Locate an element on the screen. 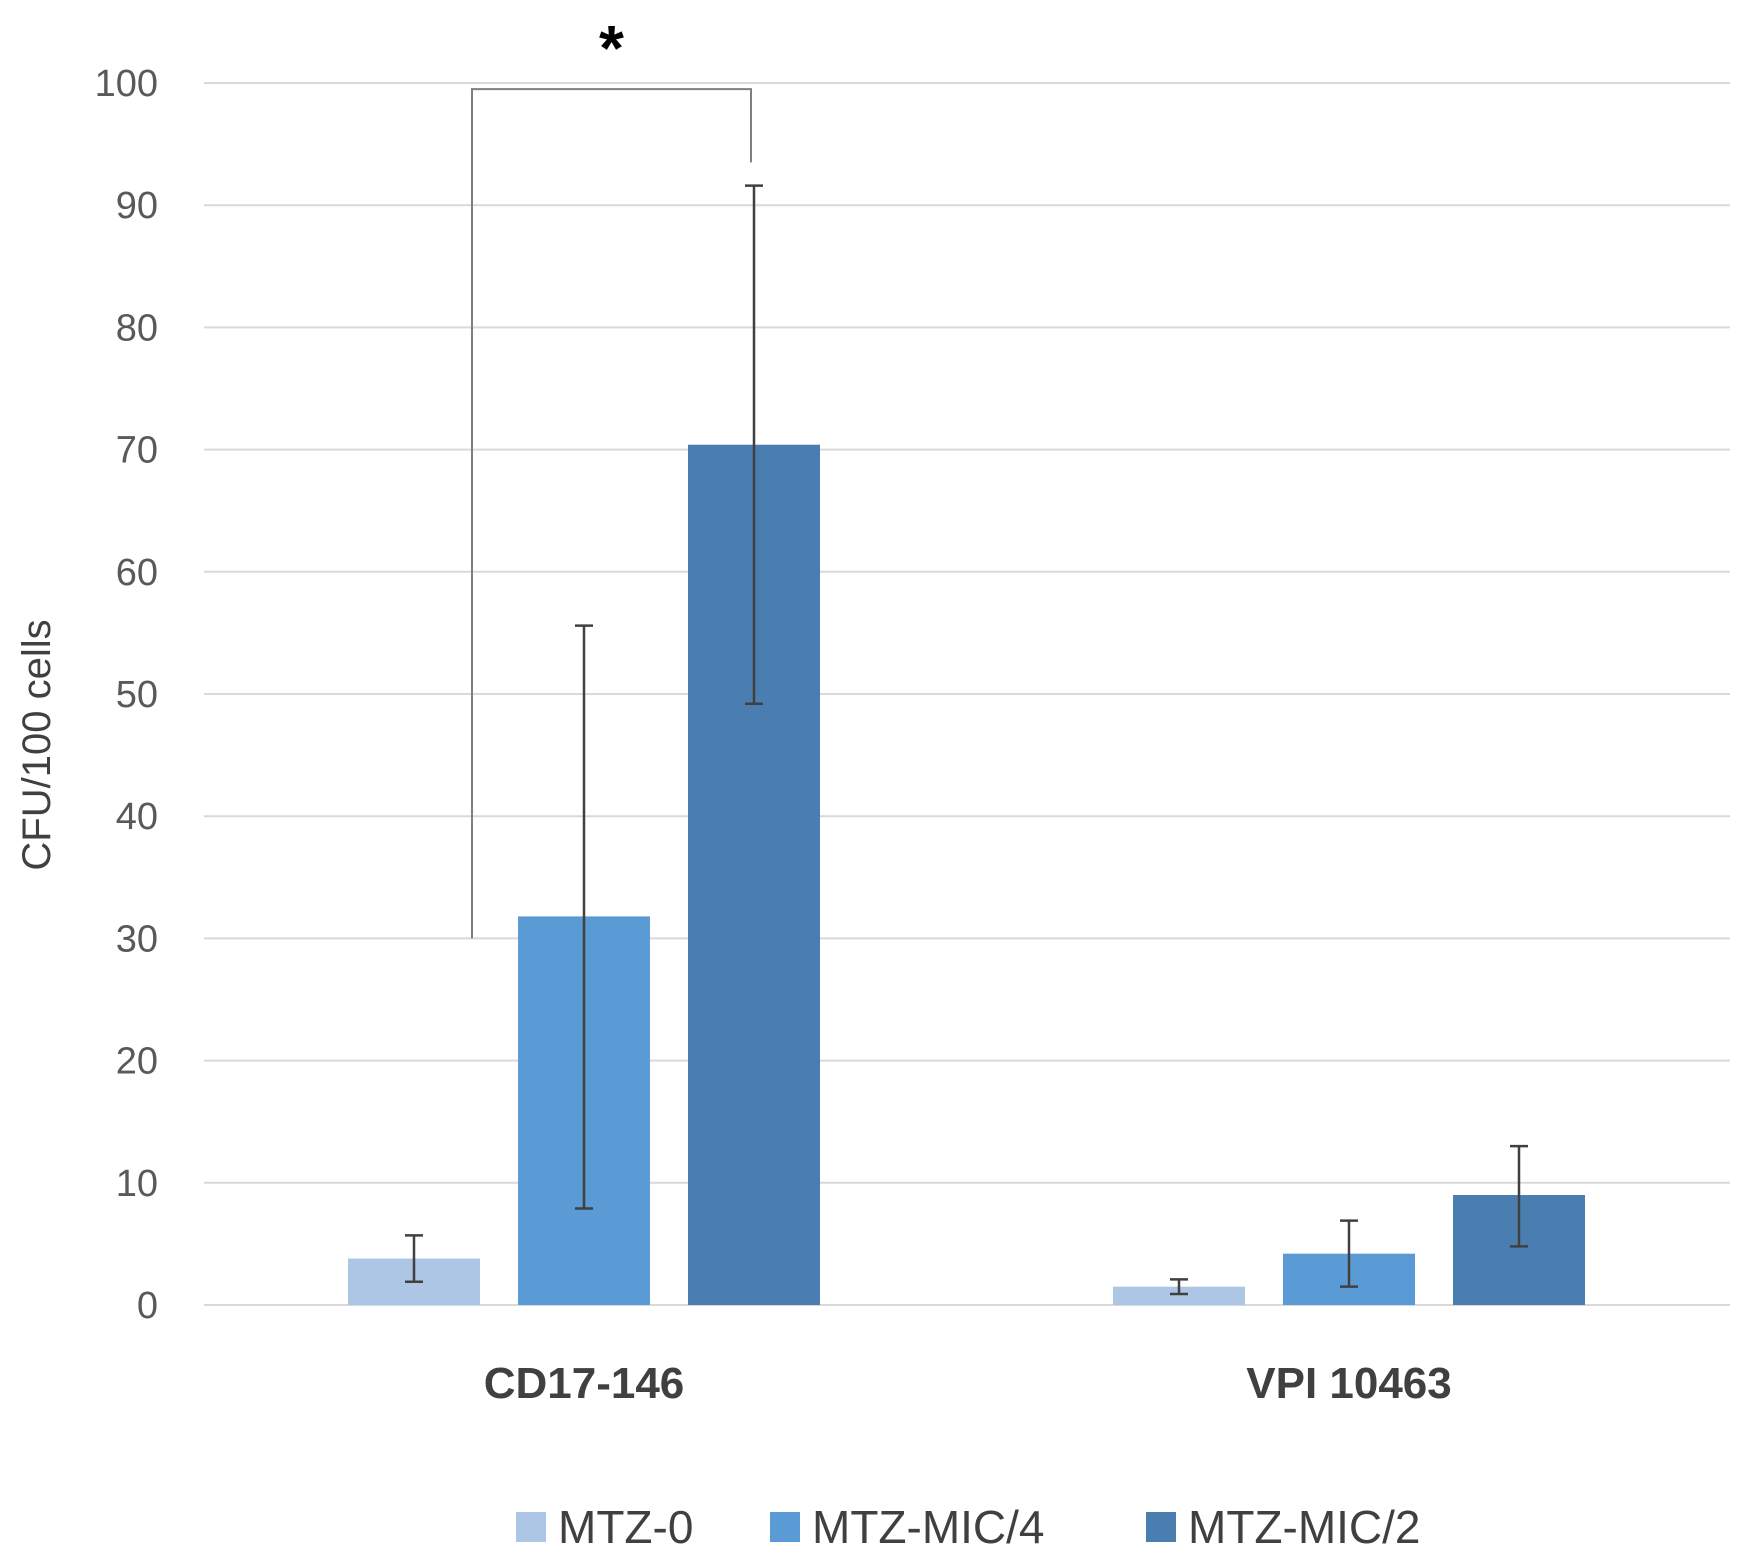 Image resolution: width=1744 pixels, height=1568 pixels. y-tick-label: 50 is located at coordinates (137, 695).